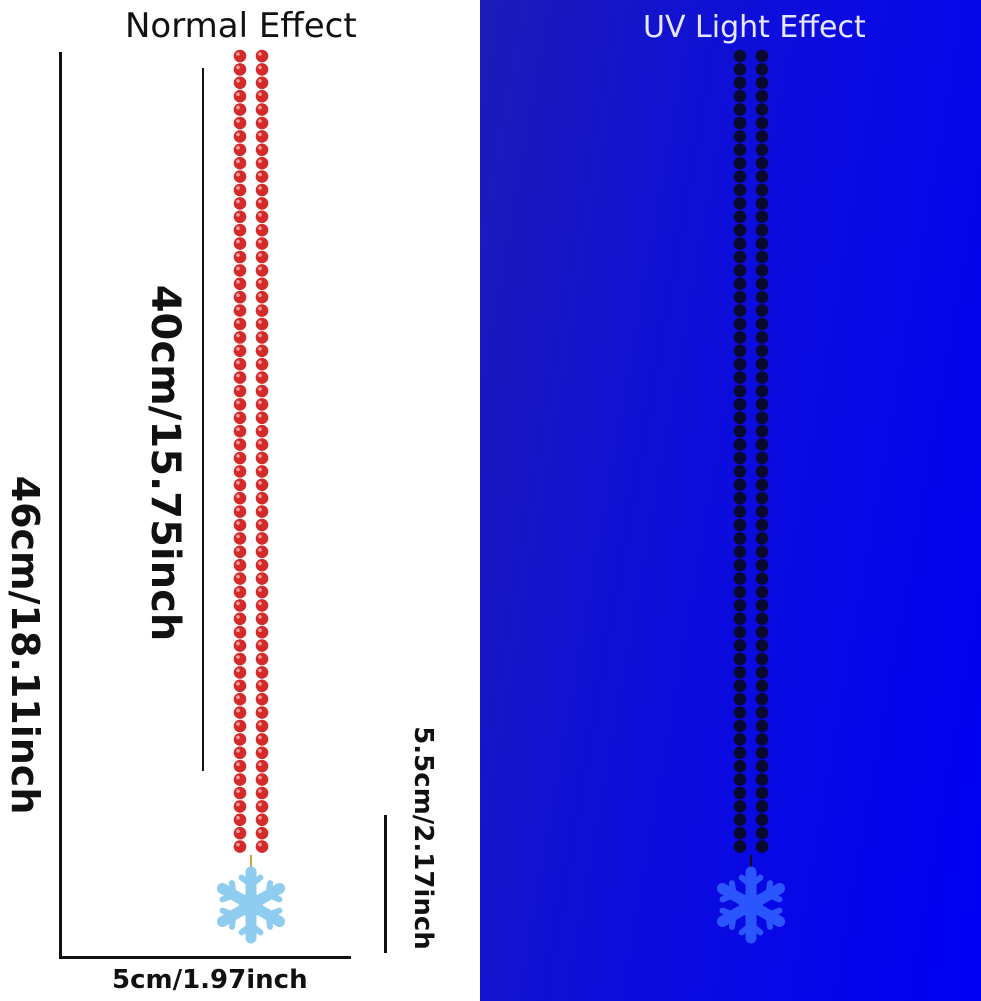 The image size is (981, 1001). What do you see at coordinates (241, 26) in the screenshot?
I see `normal-effect-title: Normal Effect` at bounding box center [241, 26].